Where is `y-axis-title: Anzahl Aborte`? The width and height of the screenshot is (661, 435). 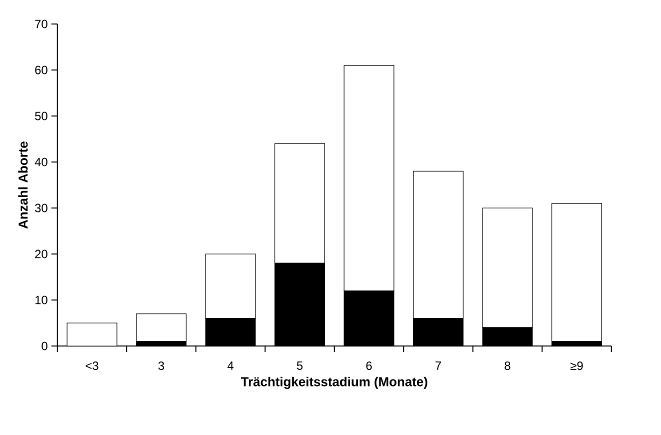 y-axis-title: Anzahl Aborte is located at coordinates (23, 185).